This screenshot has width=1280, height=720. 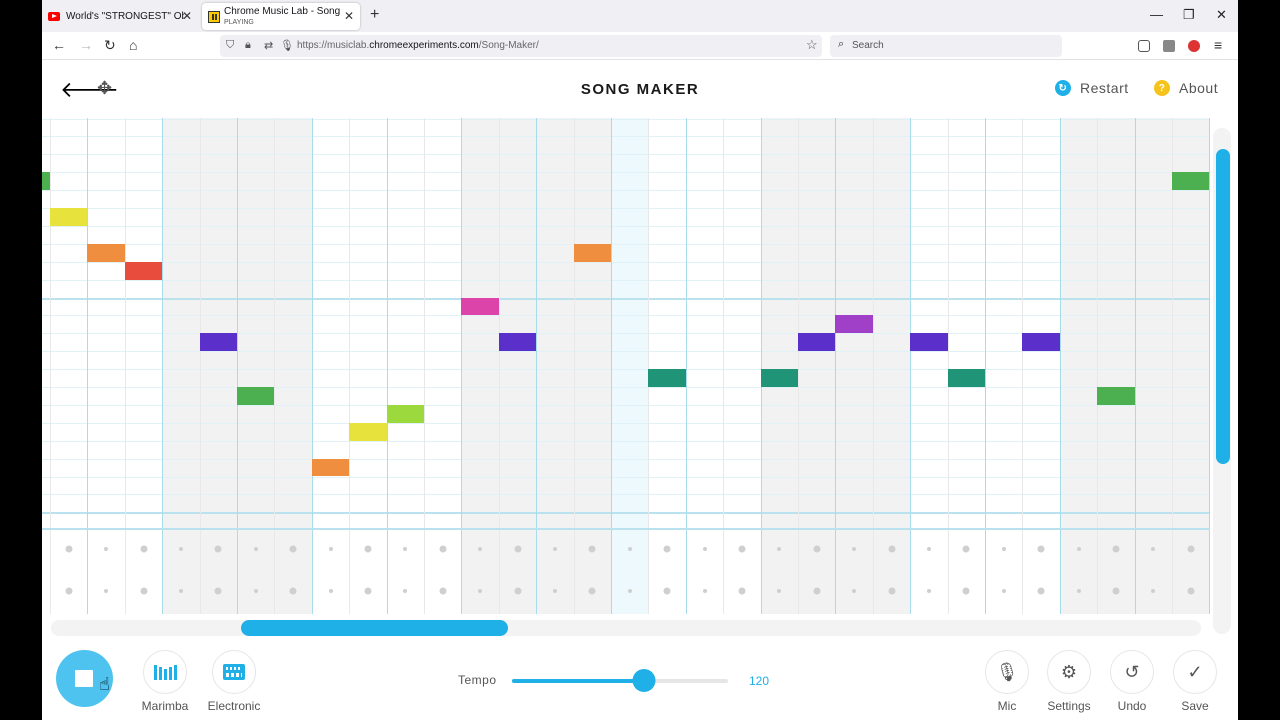 I want to click on save-button: ✓, so click(x=1195, y=672).